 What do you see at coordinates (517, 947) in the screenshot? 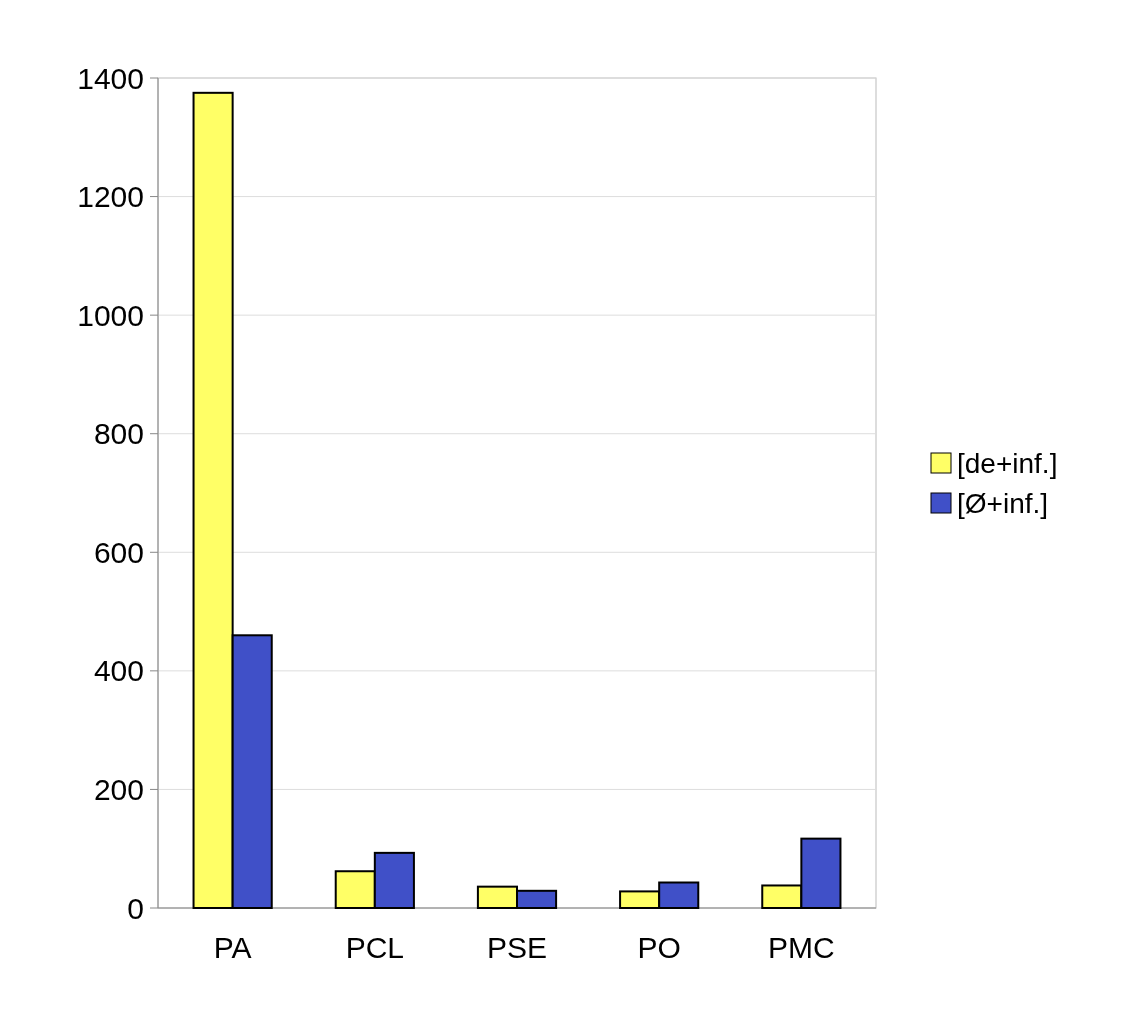
I see `x-tick-label: PSE` at bounding box center [517, 947].